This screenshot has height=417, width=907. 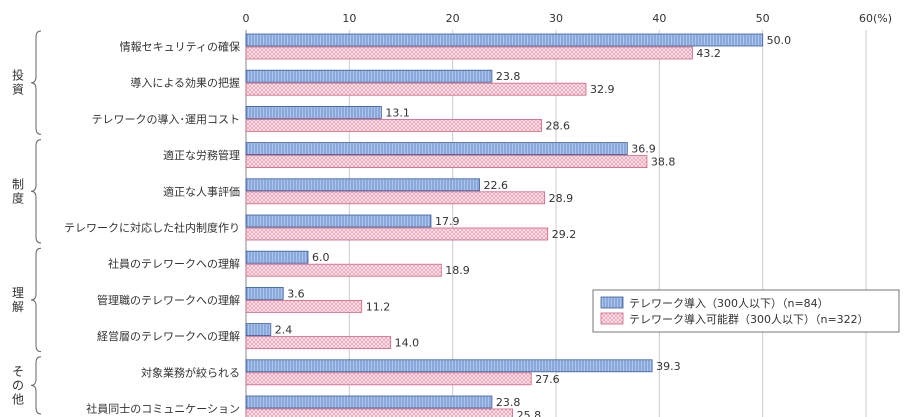 What do you see at coordinates (556, 18) in the screenshot?
I see `x-tick-label: 30` at bounding box center [556, 18].